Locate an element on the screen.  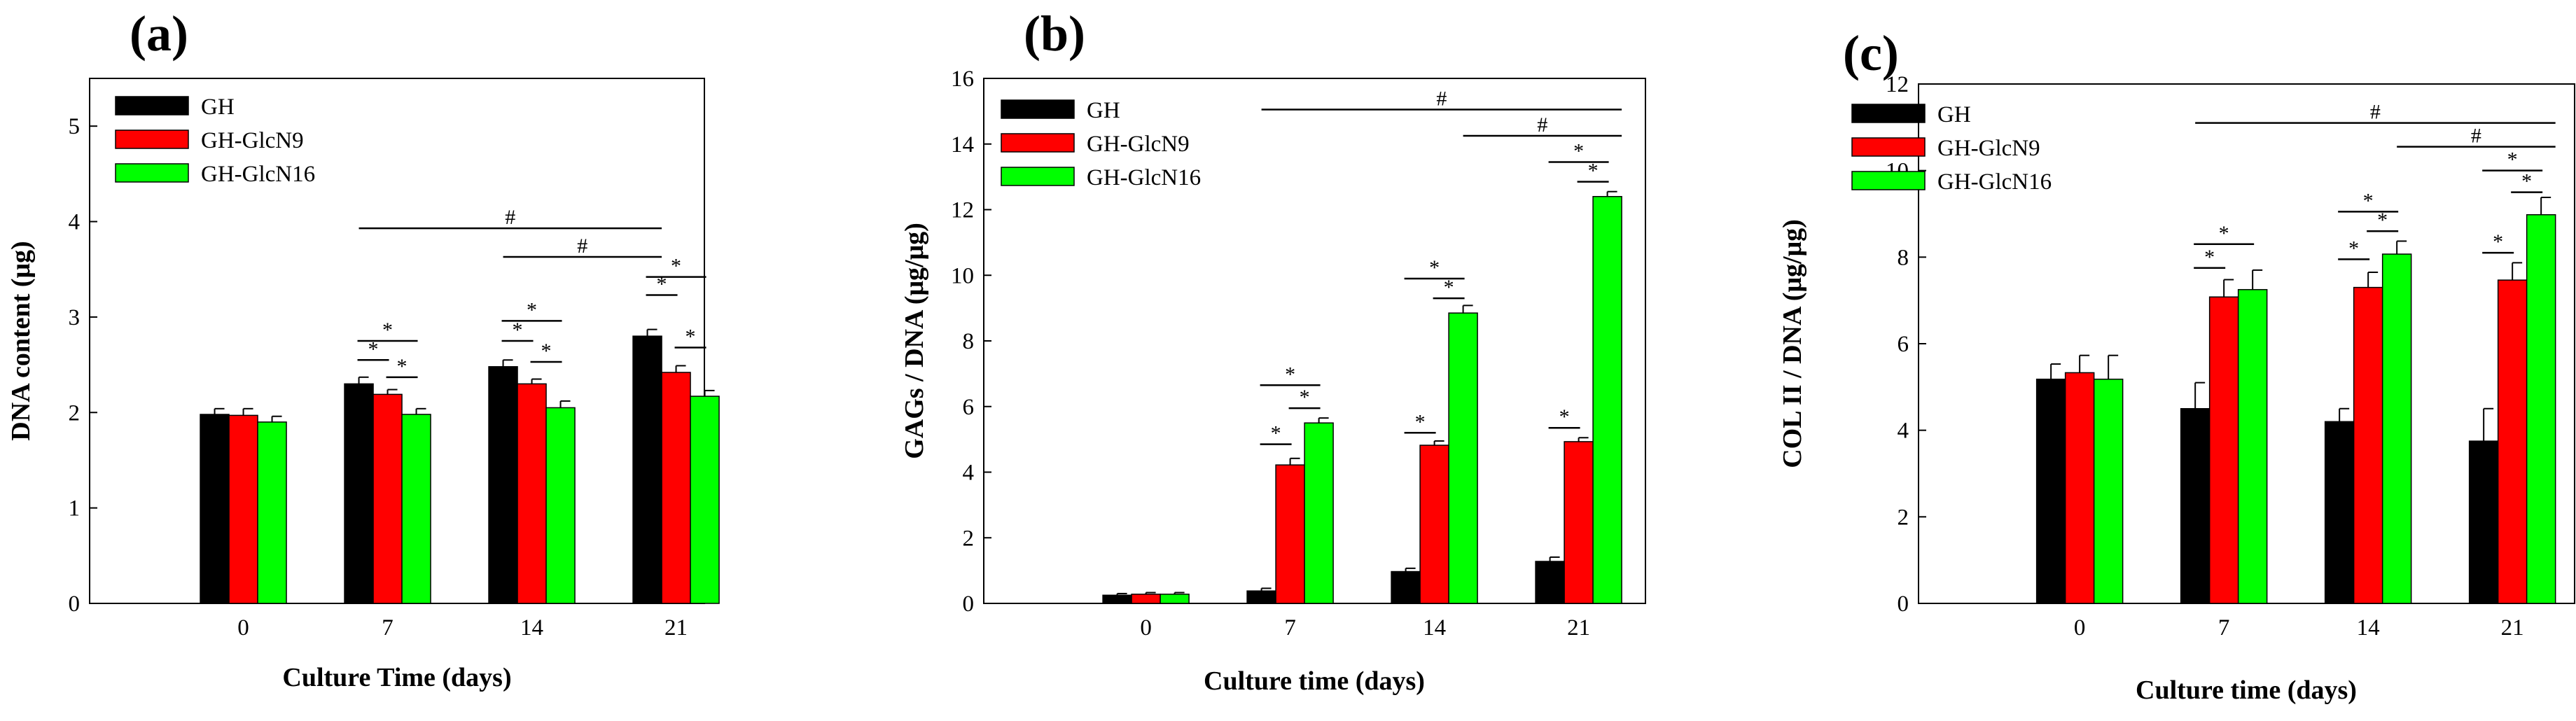
y-tick-label: 10 is located at coordinates (962, 275).